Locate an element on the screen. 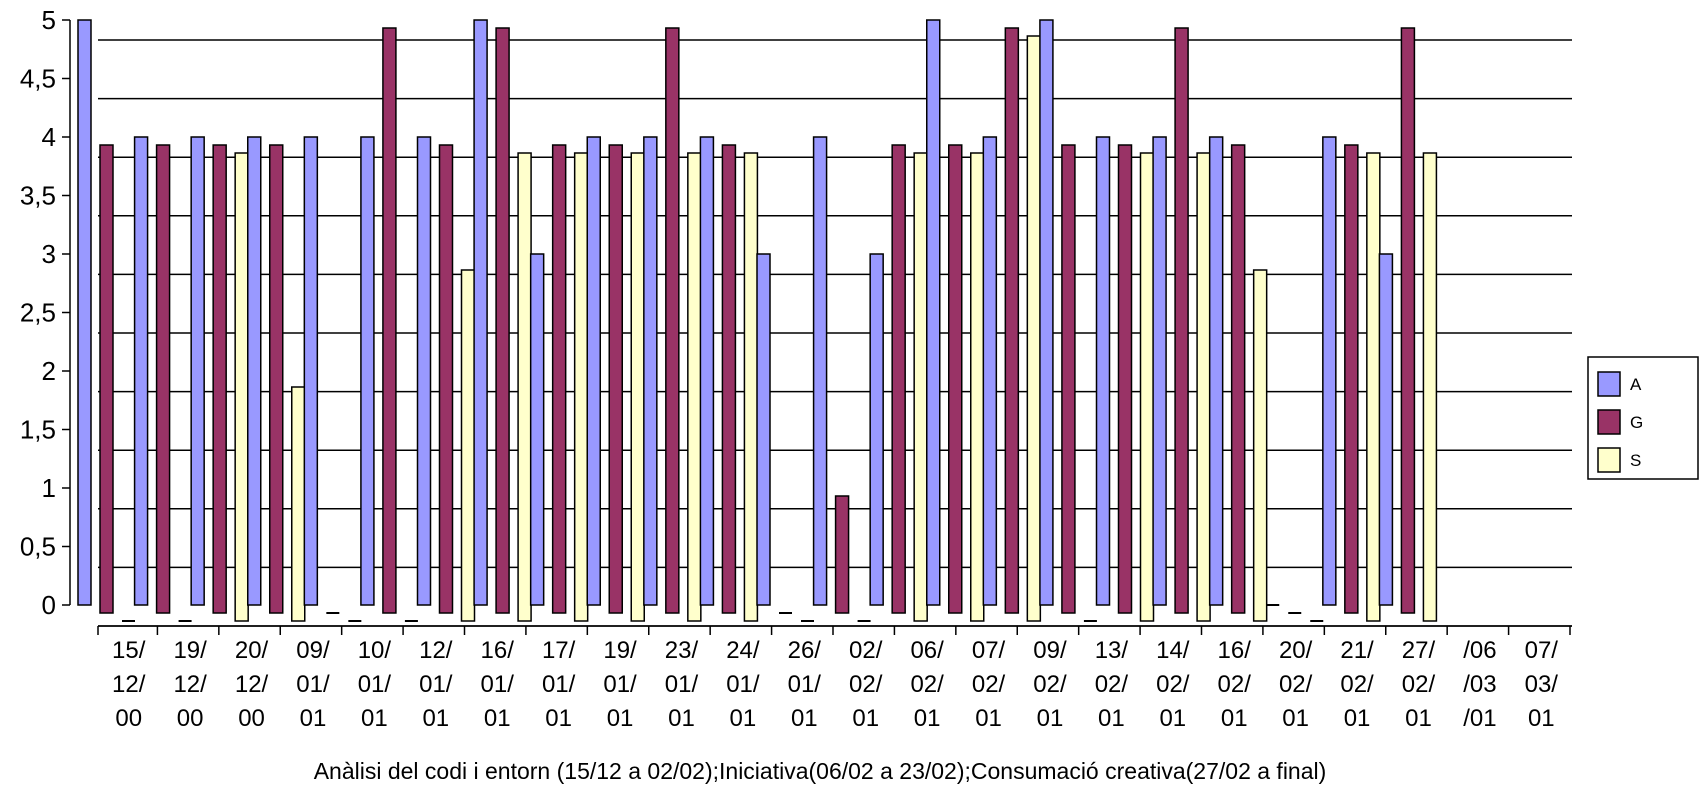 The height and width of the screenshot is (793, 1708). y-tick-label: 1,5 is located at coordinates (38, 430).